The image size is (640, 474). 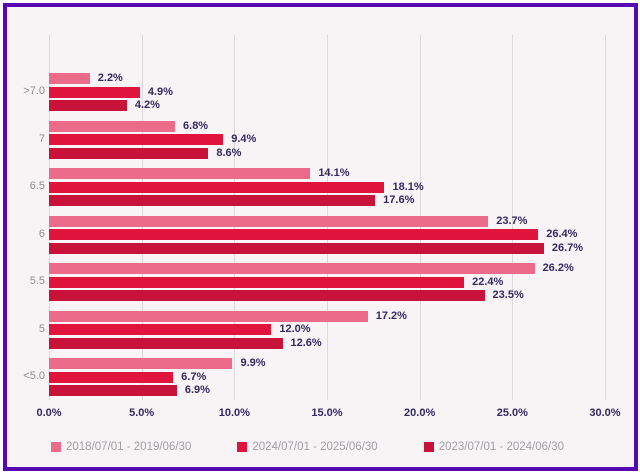 I want to click on bar-value-label: 23.5%, so click(x=508, y=295).